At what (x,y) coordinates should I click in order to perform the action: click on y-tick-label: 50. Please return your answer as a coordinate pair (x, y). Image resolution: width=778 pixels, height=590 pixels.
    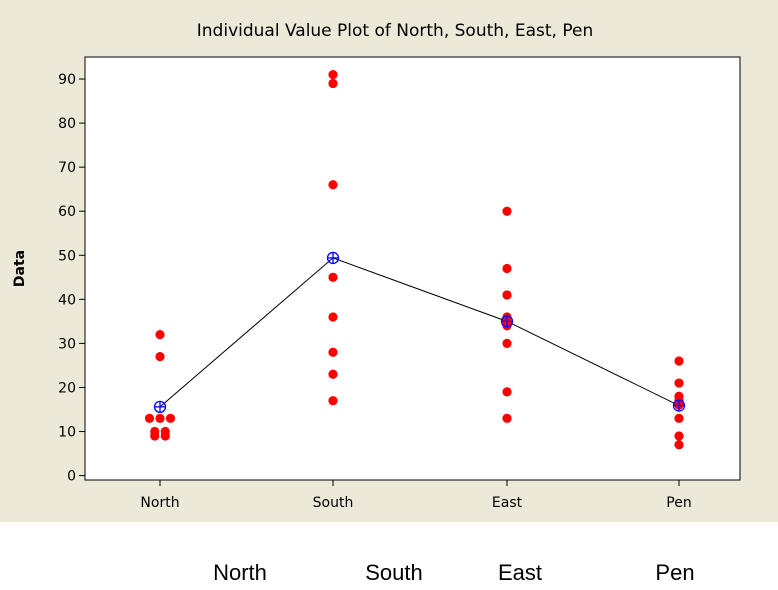
    Looking at the image, I should click on (67, 256).